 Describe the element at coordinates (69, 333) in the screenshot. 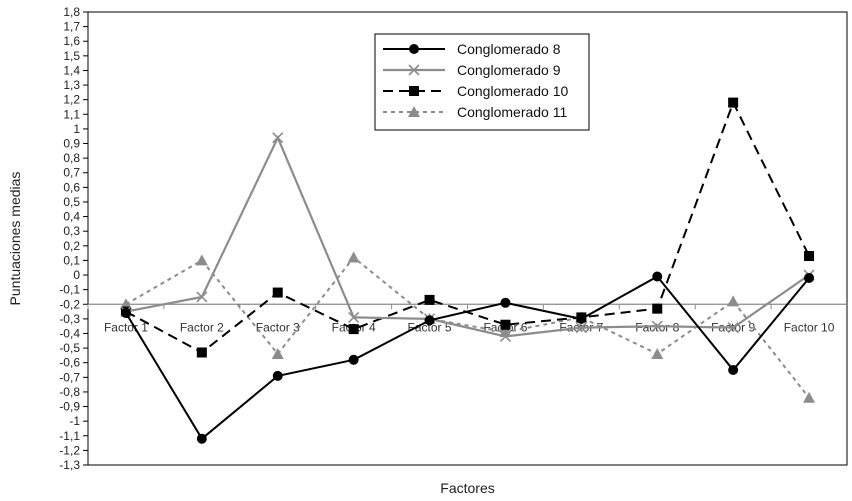

I see `y-tick-label: -0,4` at that location.